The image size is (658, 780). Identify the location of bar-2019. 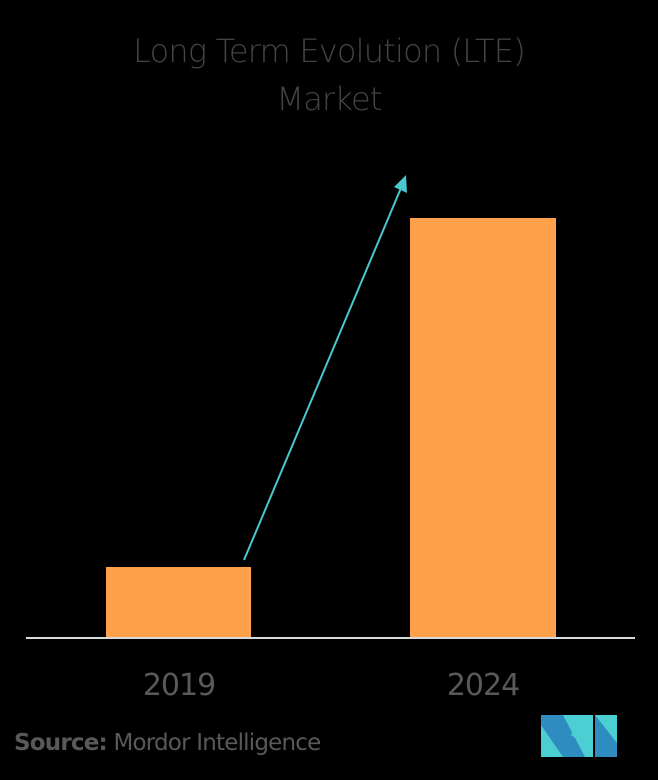
(178, 602).